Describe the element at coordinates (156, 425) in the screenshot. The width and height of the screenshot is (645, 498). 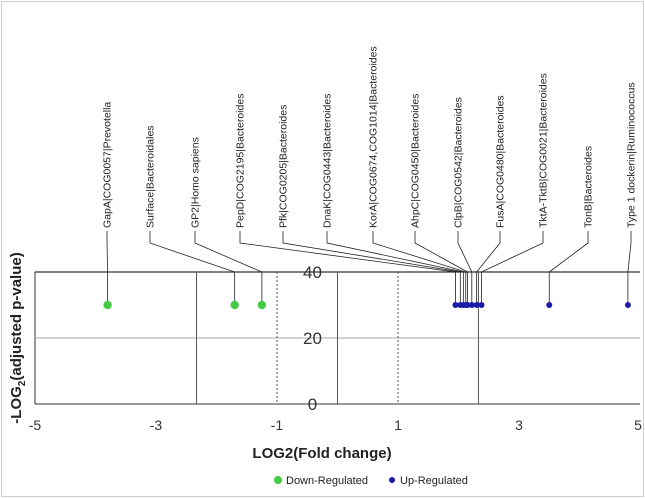
I see `x-tick-label: -3` at that location.